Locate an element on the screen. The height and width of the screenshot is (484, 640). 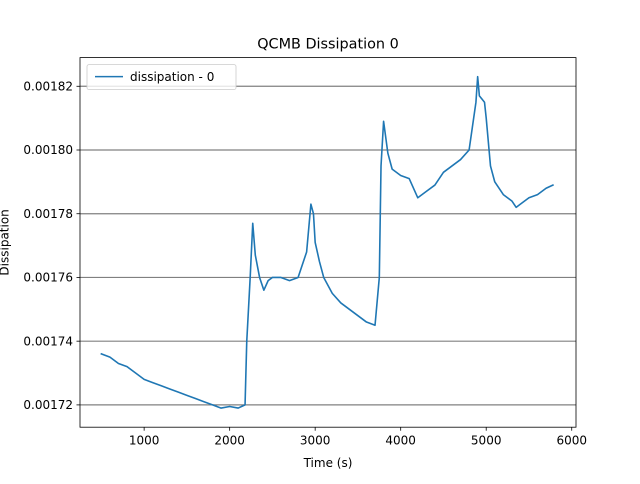
x-tick-label: 3000 is located at coordinates (315, 441).